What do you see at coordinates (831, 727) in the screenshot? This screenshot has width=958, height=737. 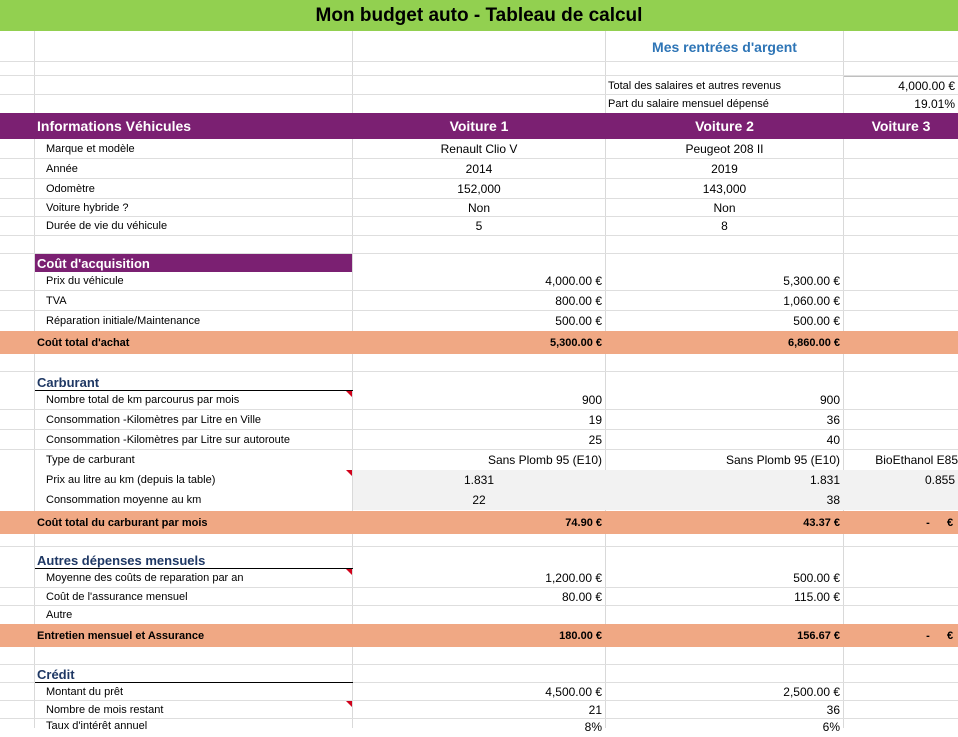 I see `cell-voiture-2: 6%` at bounding box center [831, 727].